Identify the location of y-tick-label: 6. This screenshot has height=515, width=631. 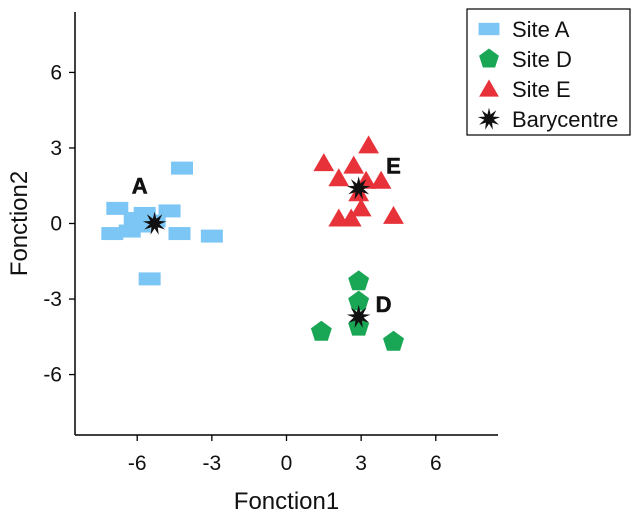
(56, 72).